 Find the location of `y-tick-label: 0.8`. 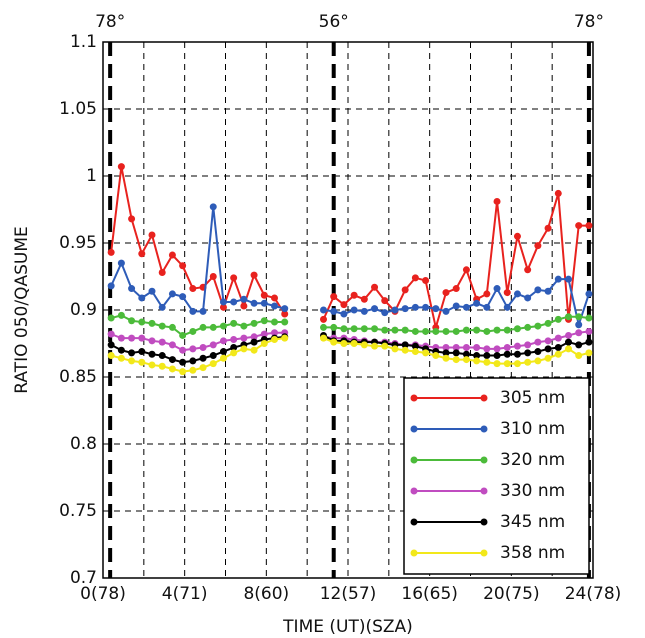

y-tick-label: 0.8 is located at coordinates (83, 444).